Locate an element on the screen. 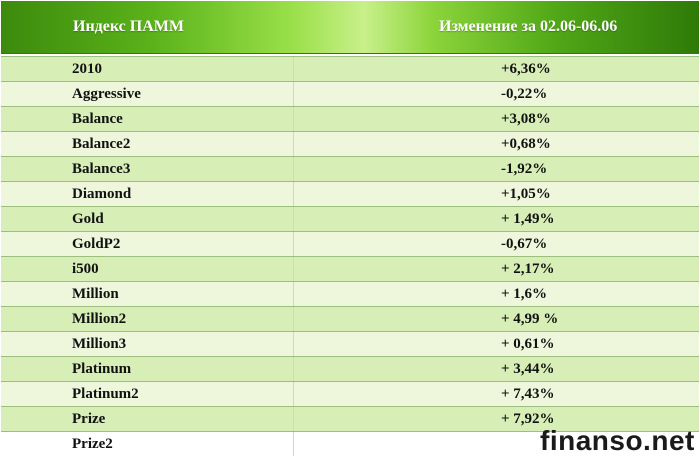  table-row: Balance3 -1,92% is located at coordinates (350, 168).